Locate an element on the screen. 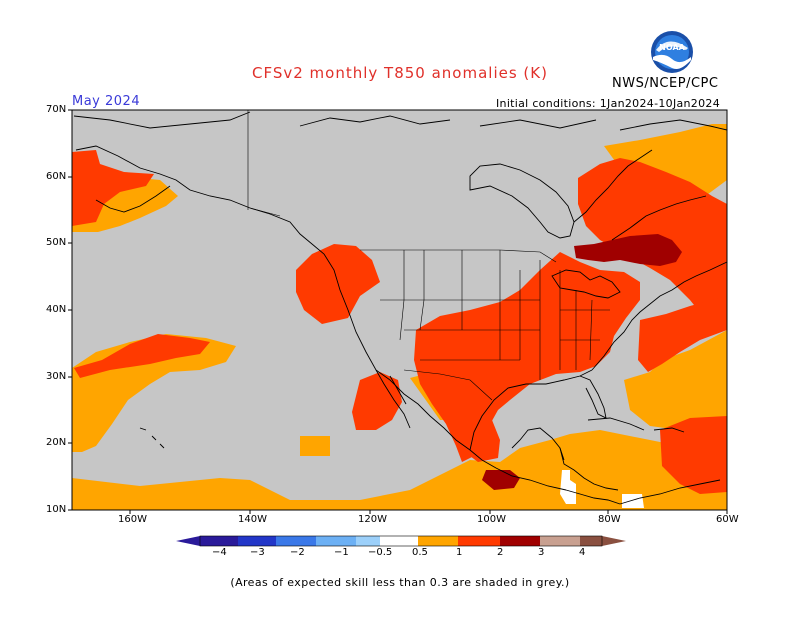 This screenshot has height=618, width=800. noaa-logo-icon: NOAA is located at coordinates (672, 52).